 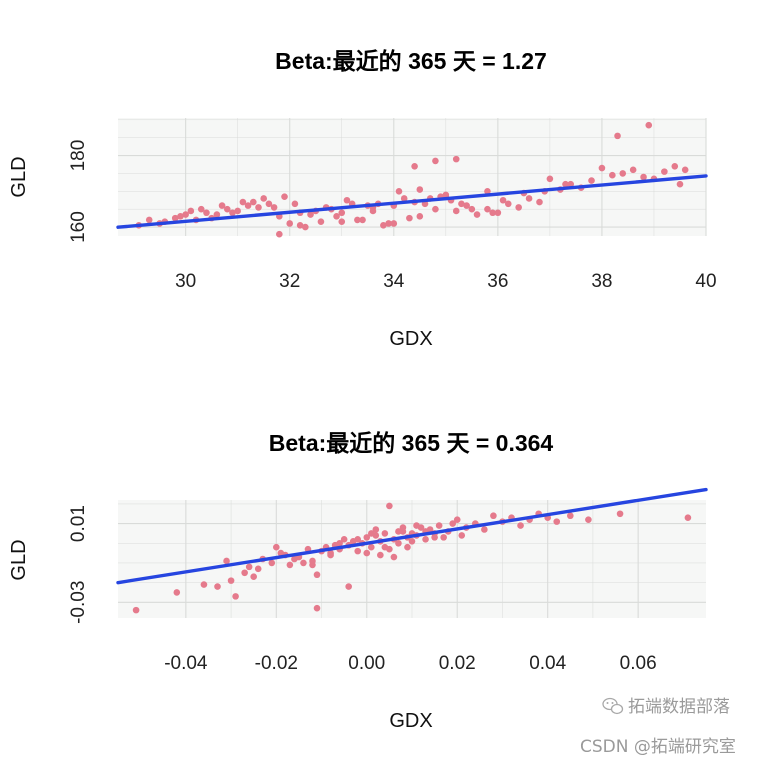 What do you see at coordinates (658, 747) in the screenshot?
I see `watermark-line2: CSDN @拓端研究室` at bounding box center [658, 747].